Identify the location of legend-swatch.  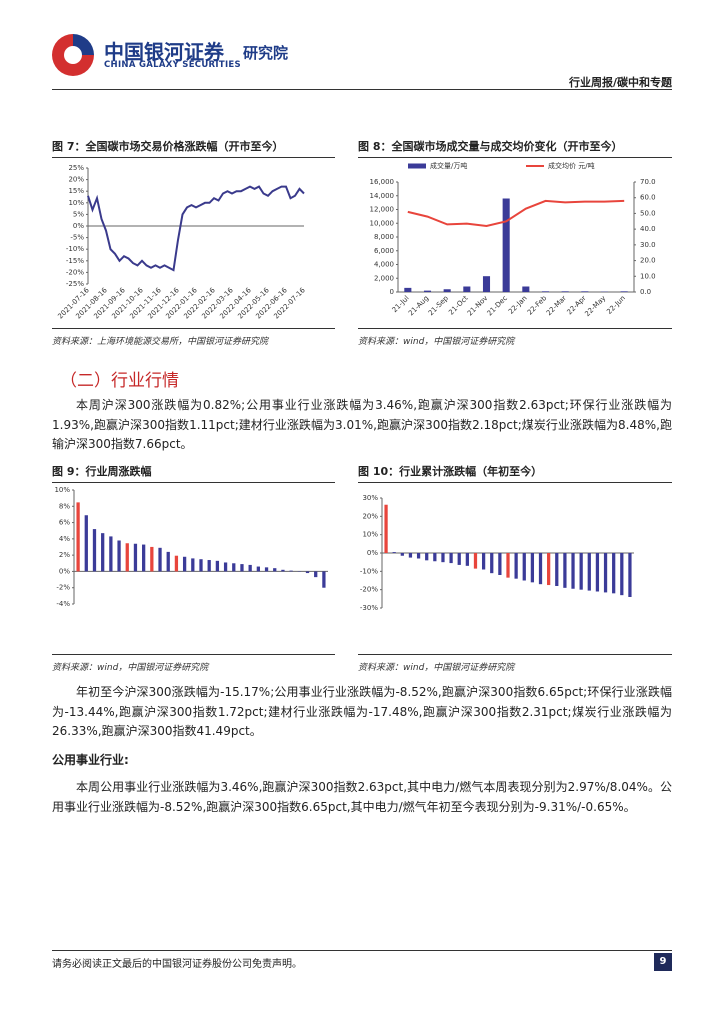
(417, 166).